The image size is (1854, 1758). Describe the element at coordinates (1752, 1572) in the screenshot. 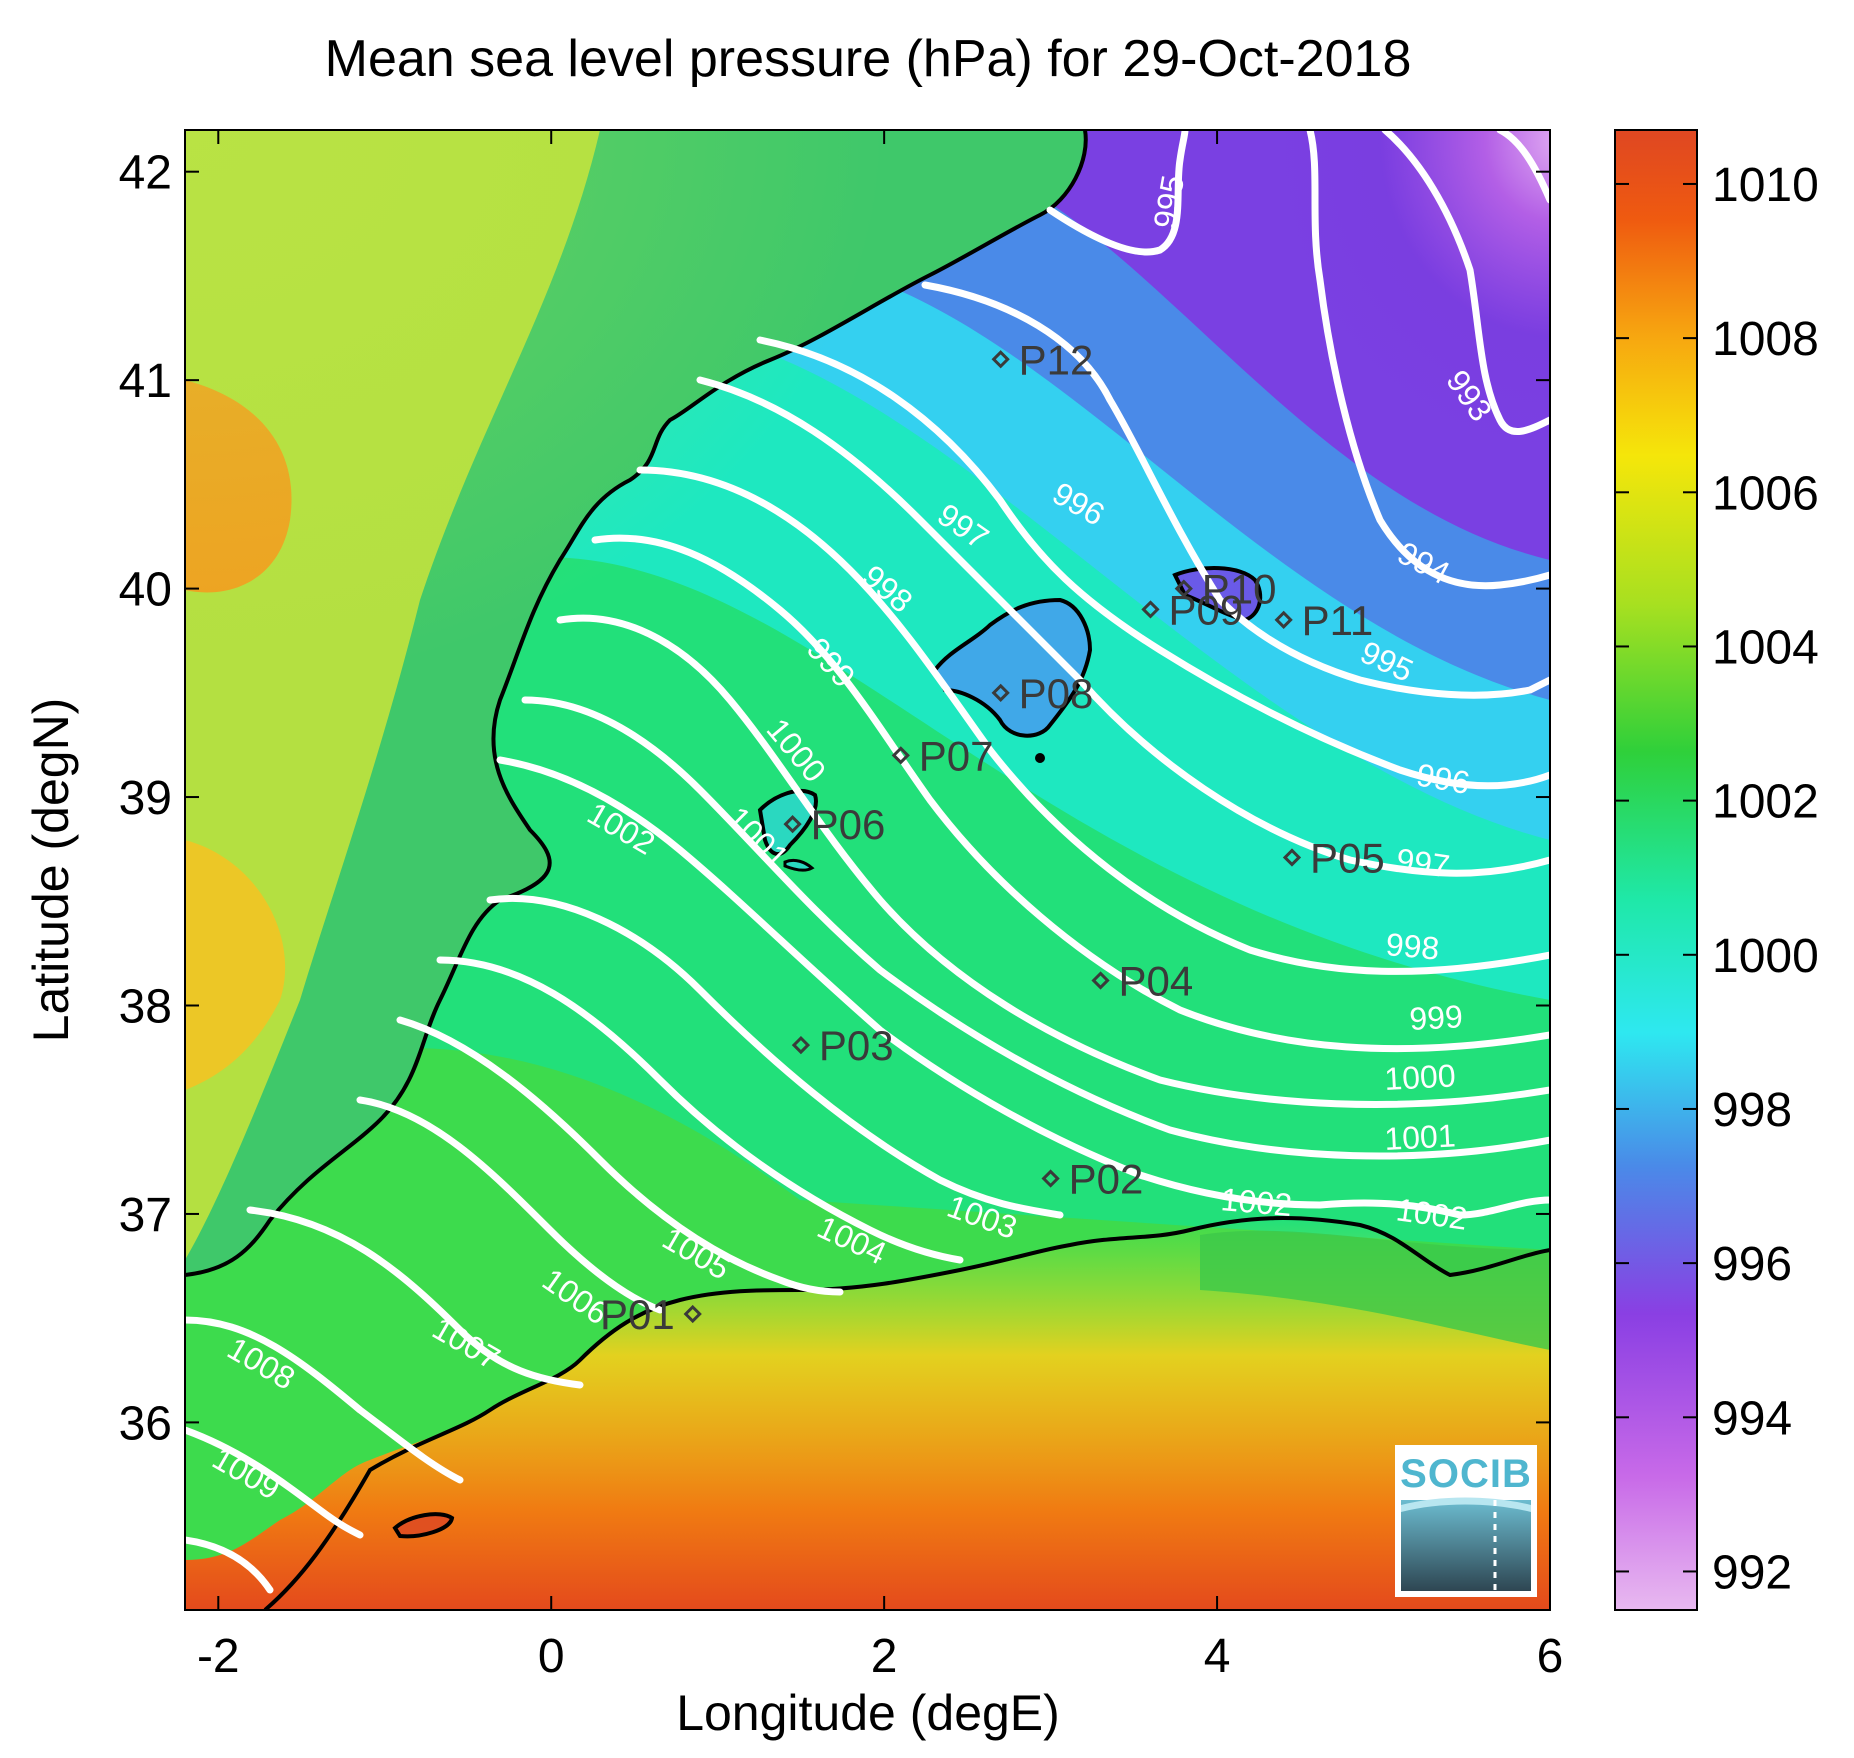

I see `colorbar-tick-label: 992` at that location.